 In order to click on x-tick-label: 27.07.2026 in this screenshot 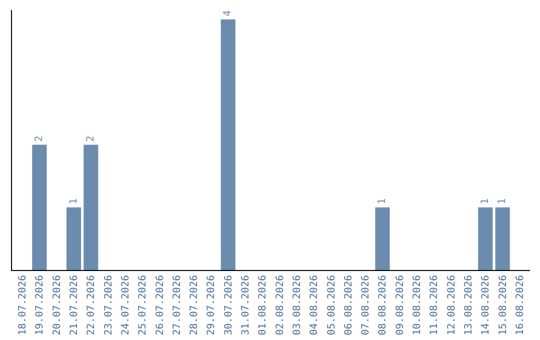, I will do `click(177, 305)`.